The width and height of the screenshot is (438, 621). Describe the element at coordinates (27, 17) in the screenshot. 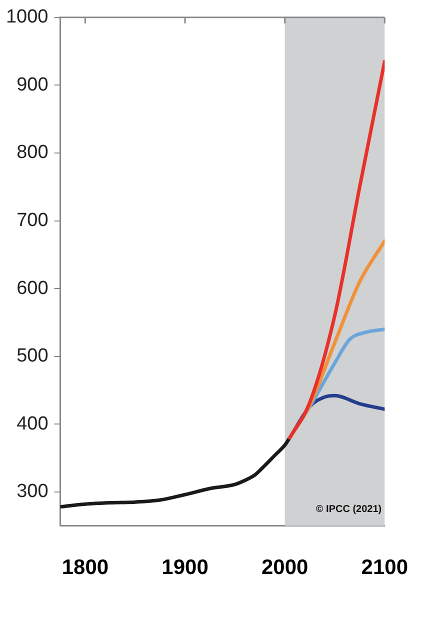

I see `y-tick-label: 1000` at that location.